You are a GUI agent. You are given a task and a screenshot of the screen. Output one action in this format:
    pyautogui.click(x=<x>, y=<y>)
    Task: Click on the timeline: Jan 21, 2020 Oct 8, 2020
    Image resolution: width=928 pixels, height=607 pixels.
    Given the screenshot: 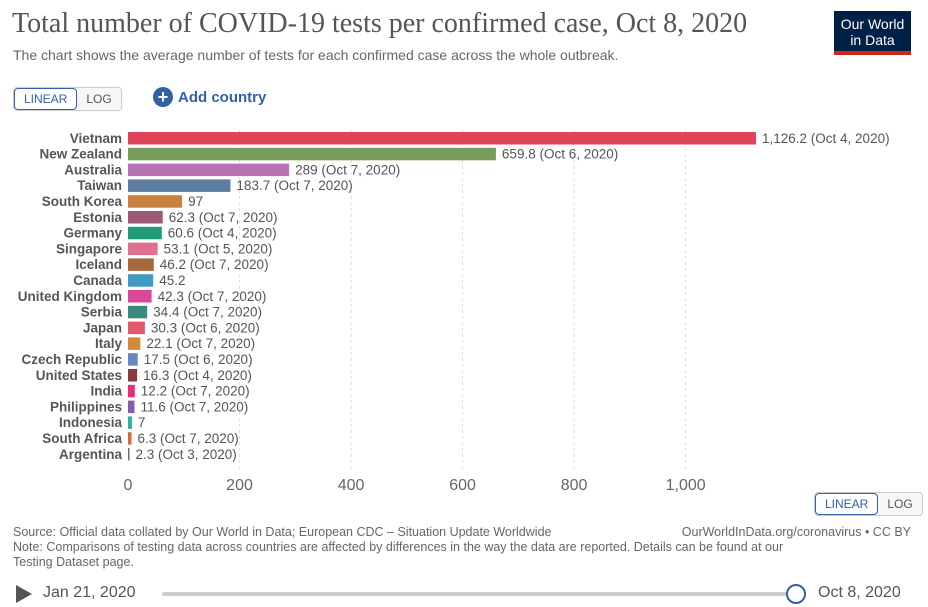 What is the action you would take?
    pyautogui.click(x=464, y=593)
    